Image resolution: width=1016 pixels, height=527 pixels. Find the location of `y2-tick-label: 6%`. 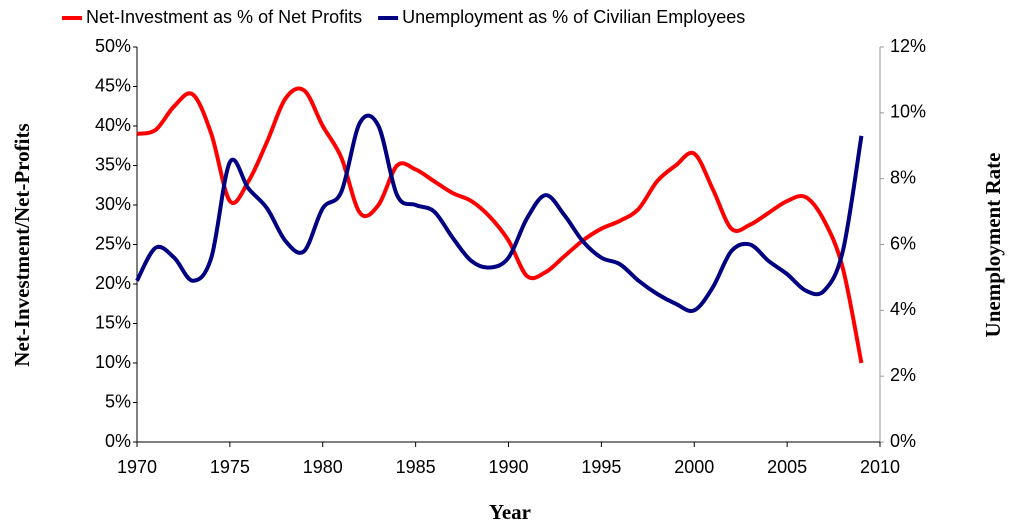

y2-tick-label: 6% is located at coordinates (903, 243).